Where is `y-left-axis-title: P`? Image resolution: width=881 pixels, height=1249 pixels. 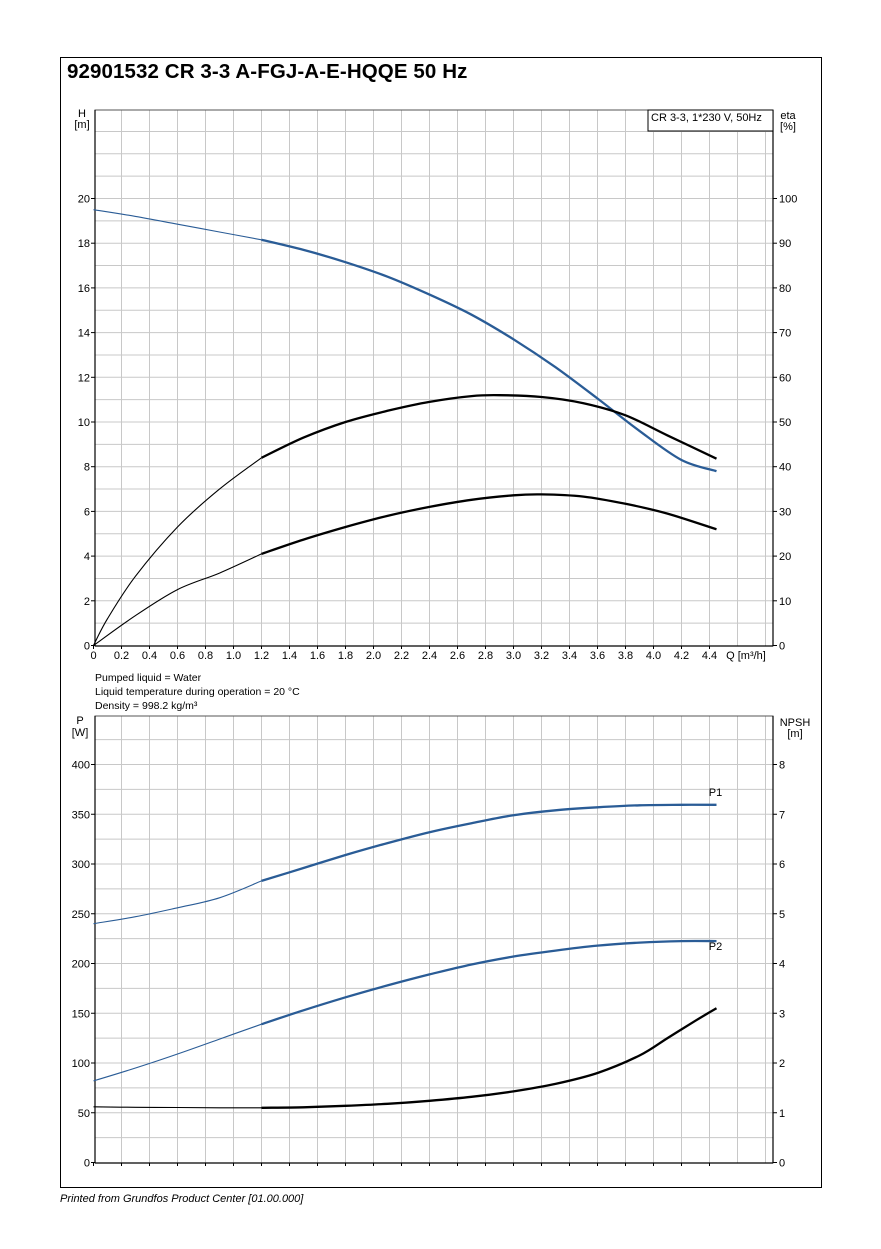 y-left-axis-title: P is located at coordinates (79, 721).